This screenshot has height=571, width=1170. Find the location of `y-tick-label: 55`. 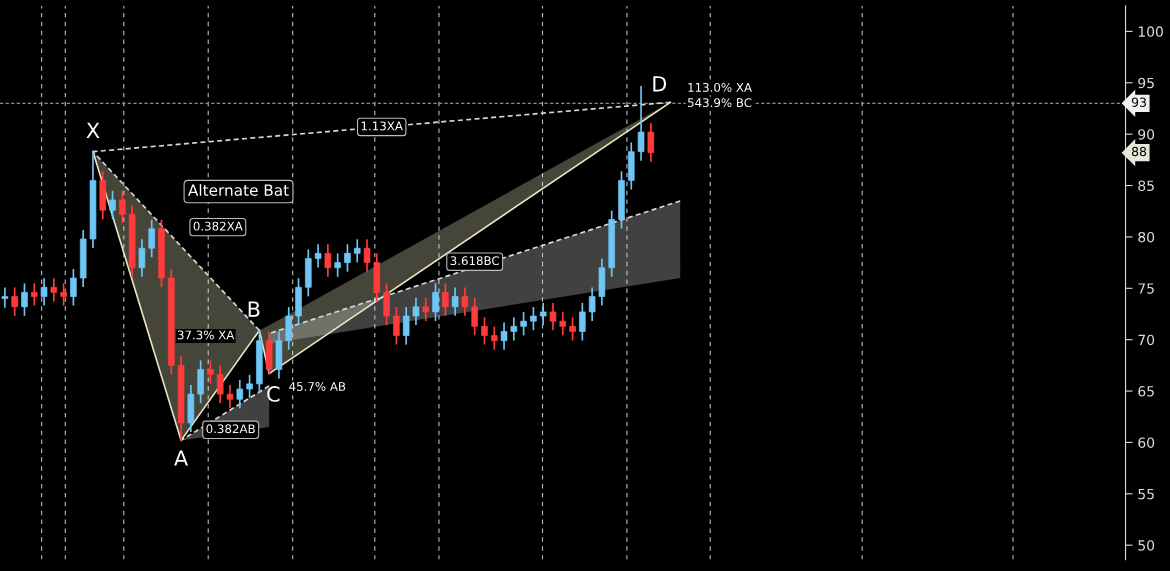

y-tick-label: 55 is located at coordinates (1146, 494).